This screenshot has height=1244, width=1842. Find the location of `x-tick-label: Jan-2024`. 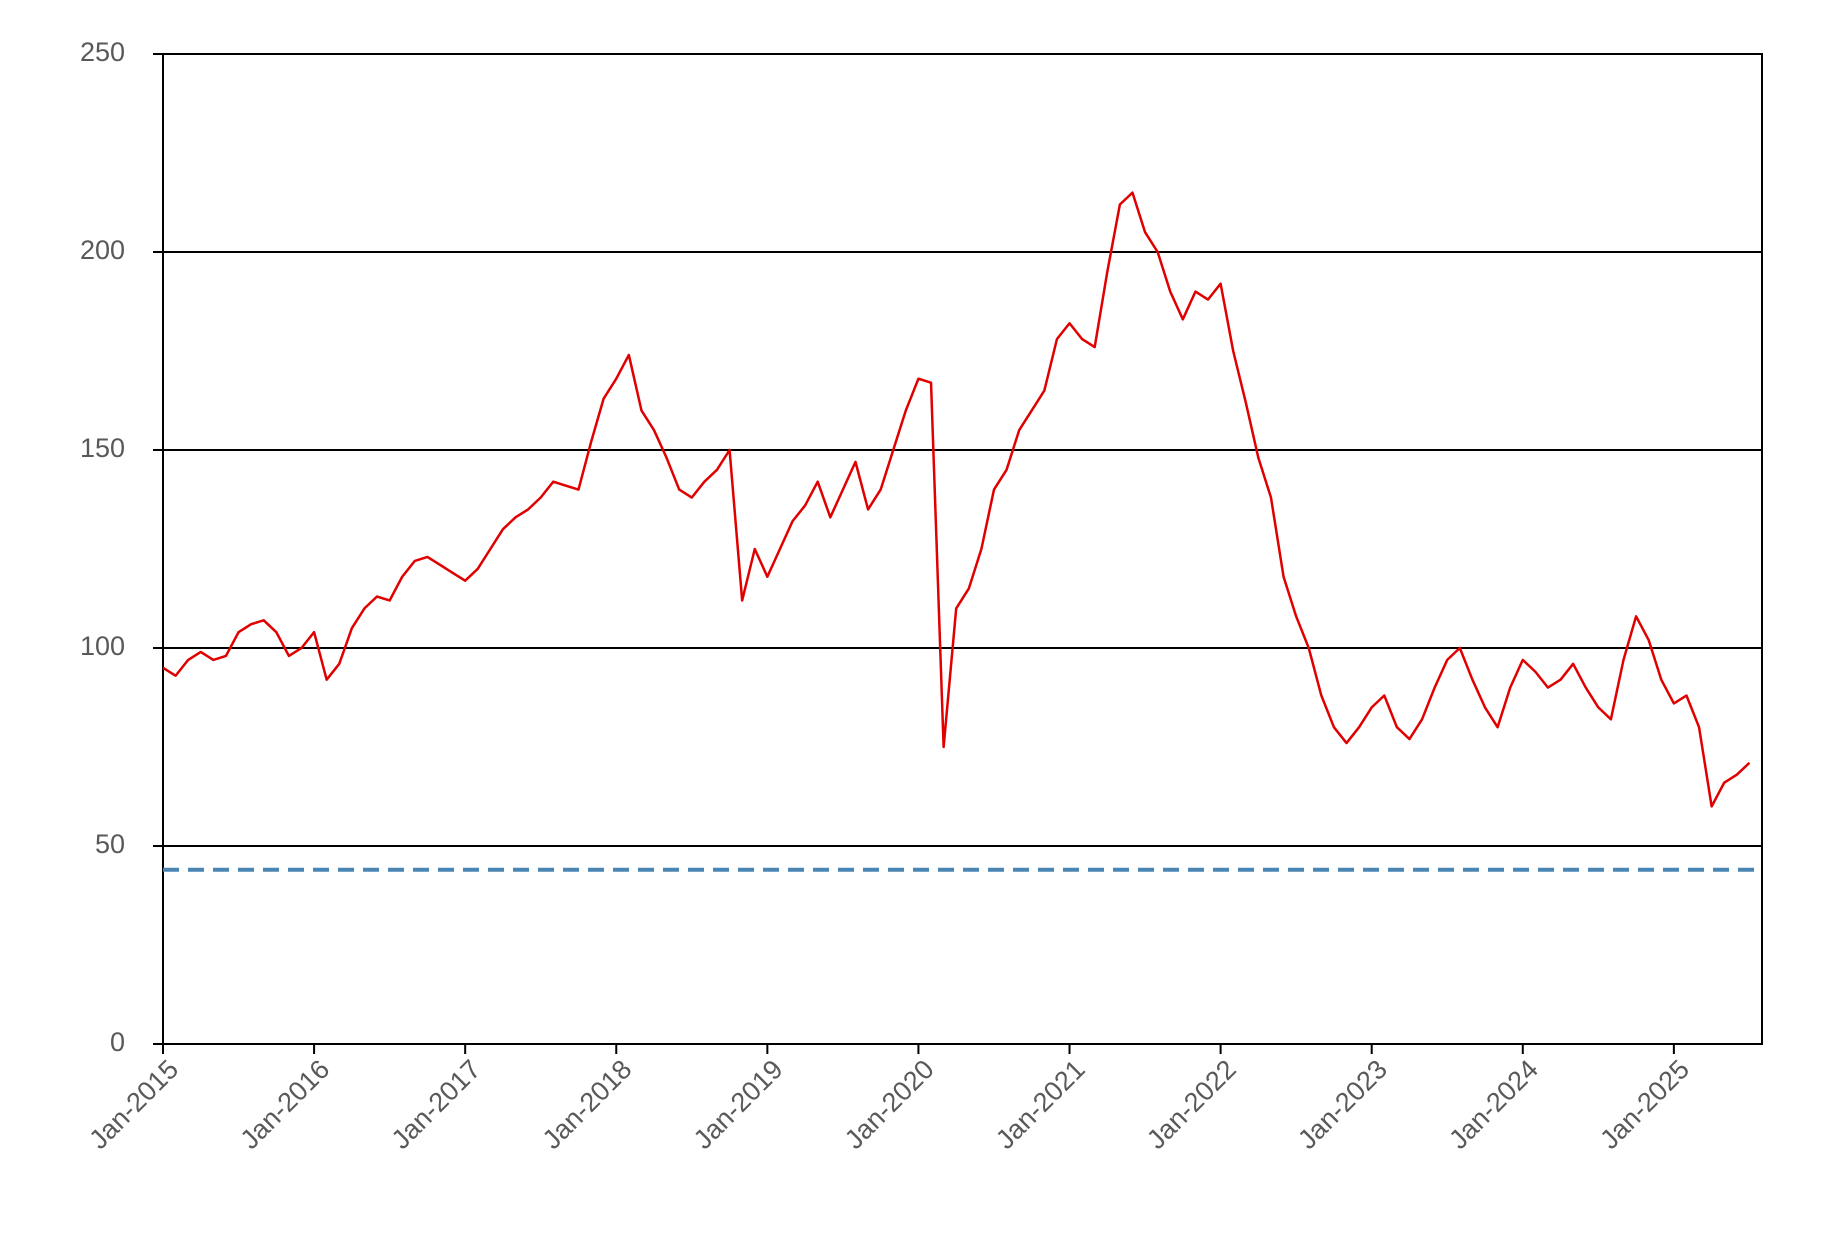

x-tick-label: Jan-2024 is located at coordinates (1493, 1104).